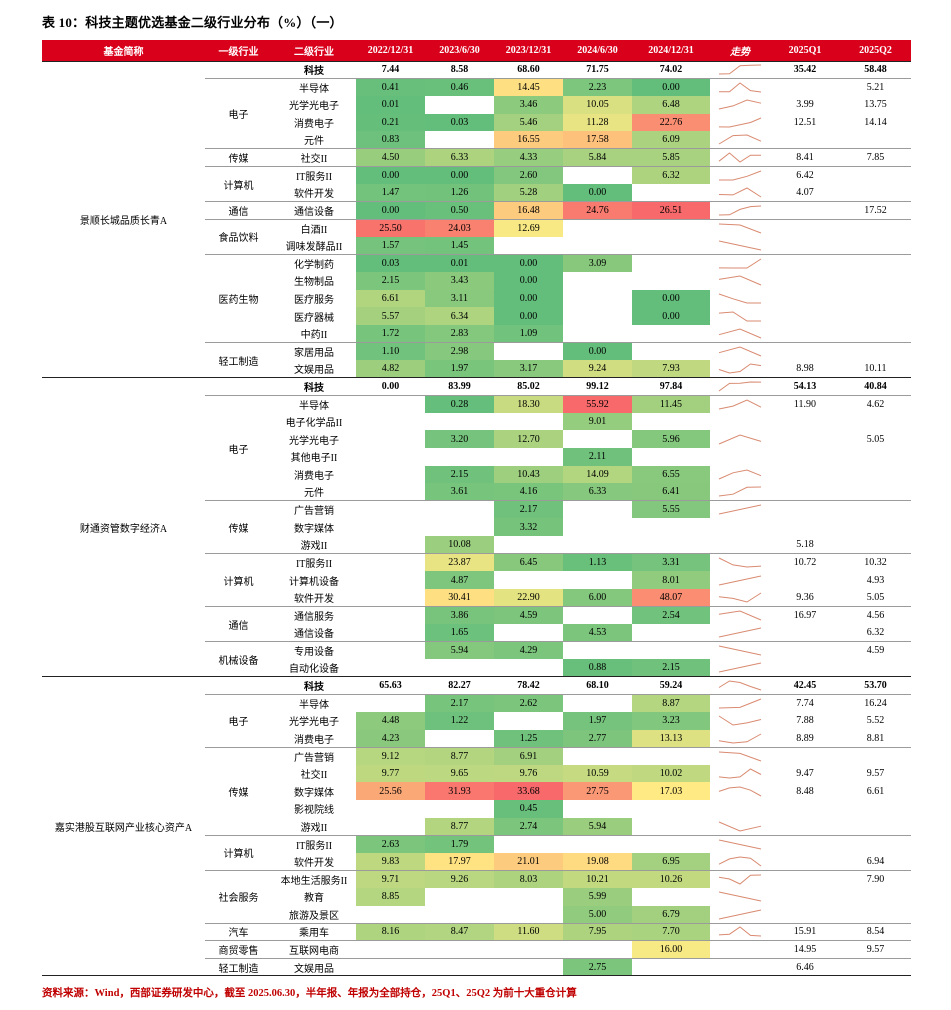 This screenshot has width=951, height=1010. Describe the element at coordinates (528, 105) in the screenshot. I see `value-cell: 3.46` at that location.